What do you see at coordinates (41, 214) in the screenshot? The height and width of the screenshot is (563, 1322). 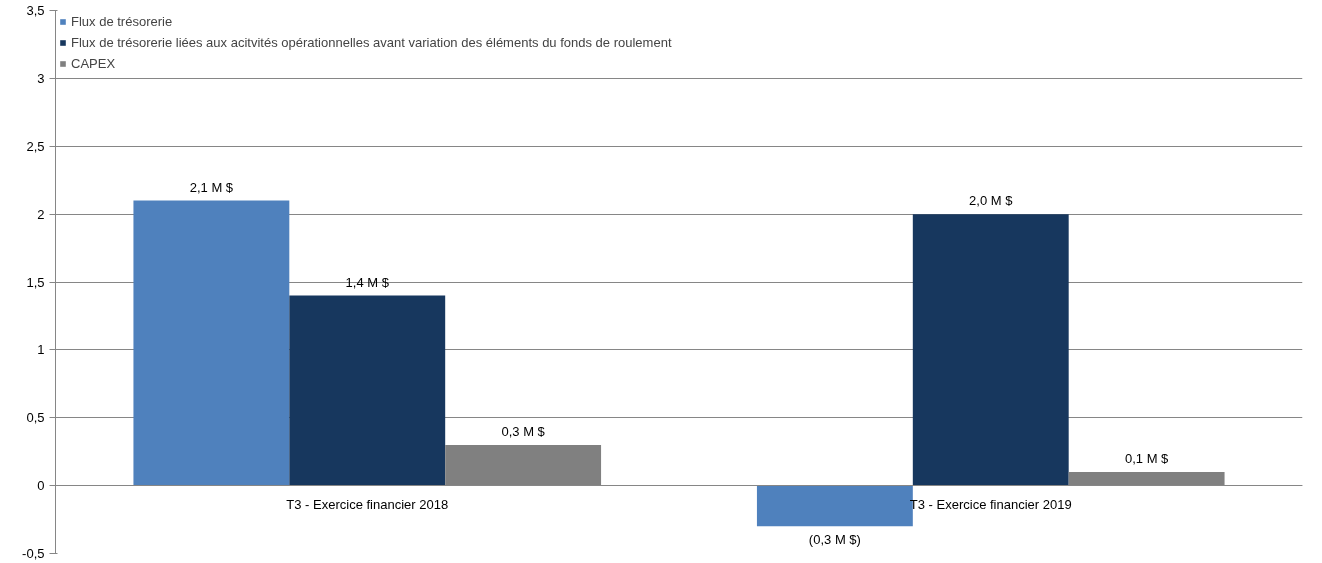 I see `y-tick-label: 2` at bounding box center [41, 214].